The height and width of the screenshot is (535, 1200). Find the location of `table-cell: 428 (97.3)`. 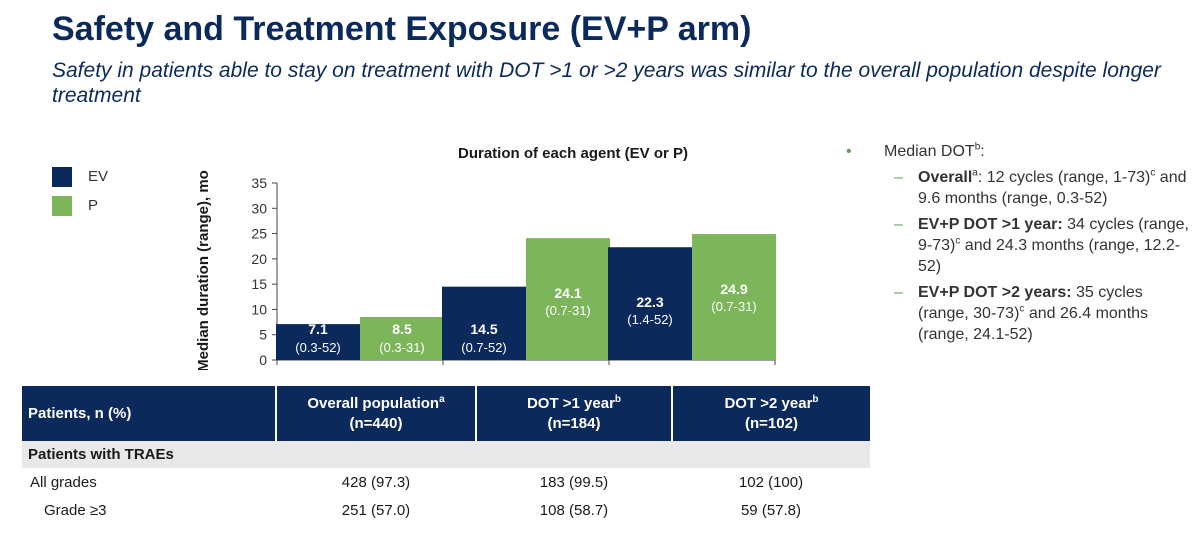

table-cell: 428 (97.3) is located at coordinates (376, 482).